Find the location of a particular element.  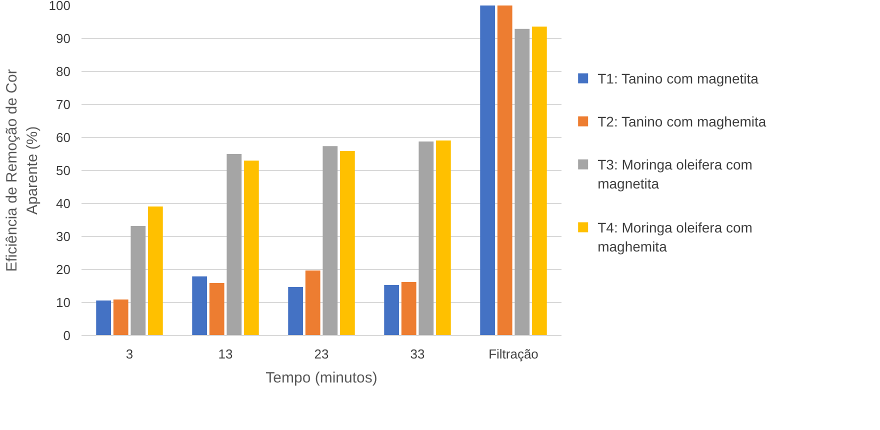

legend-label: T1: Tanino com magnetita is located at coordinates (678, 78).